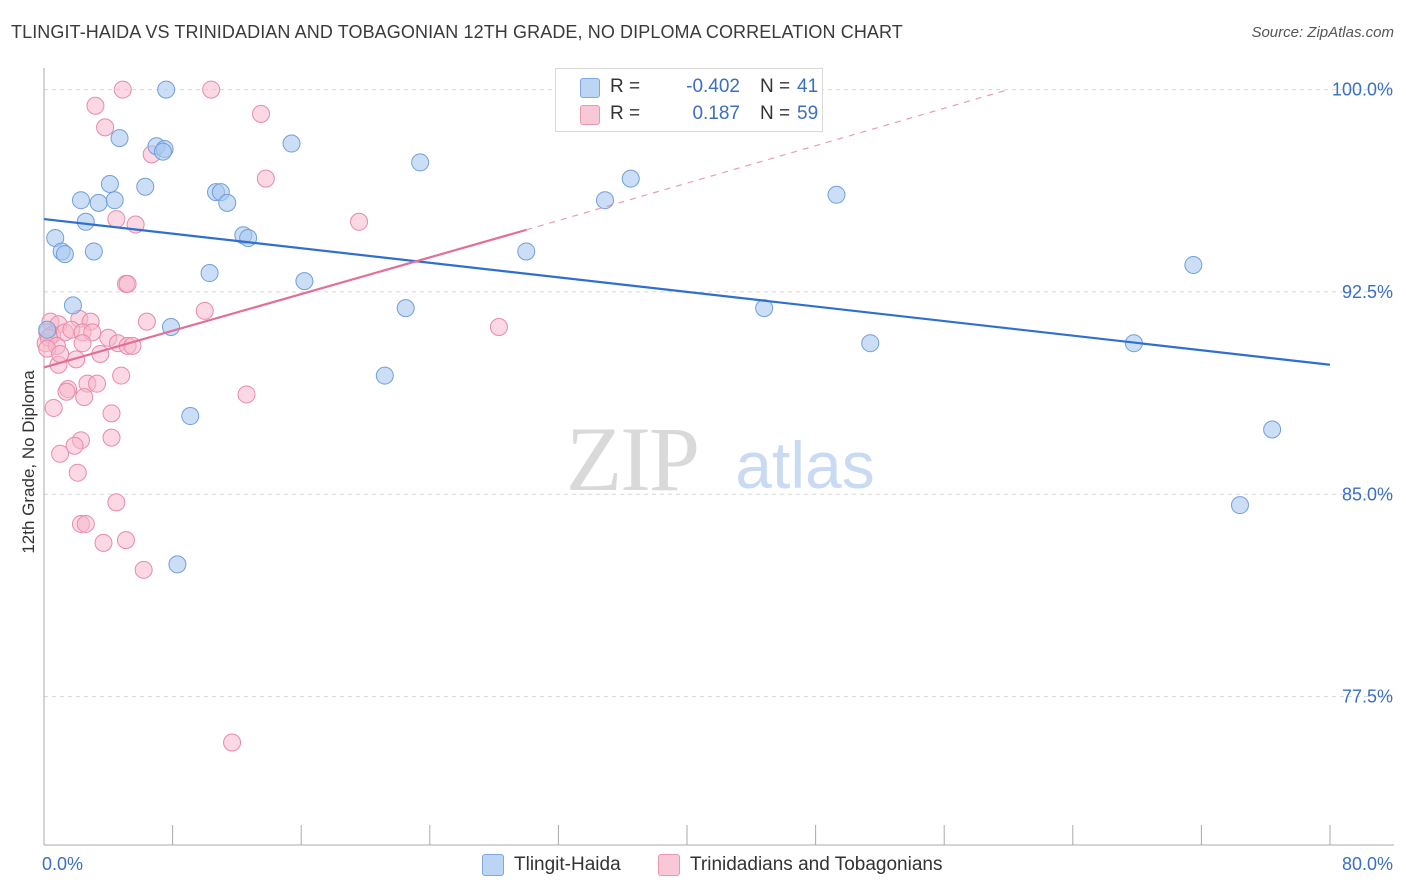 Image resolution: width=1406 pixels, height=892 pixels. Describe the element at coordinates (713, 86) in the screenshot. I see `legend-r-value-tlingit: -0.402` at that location.